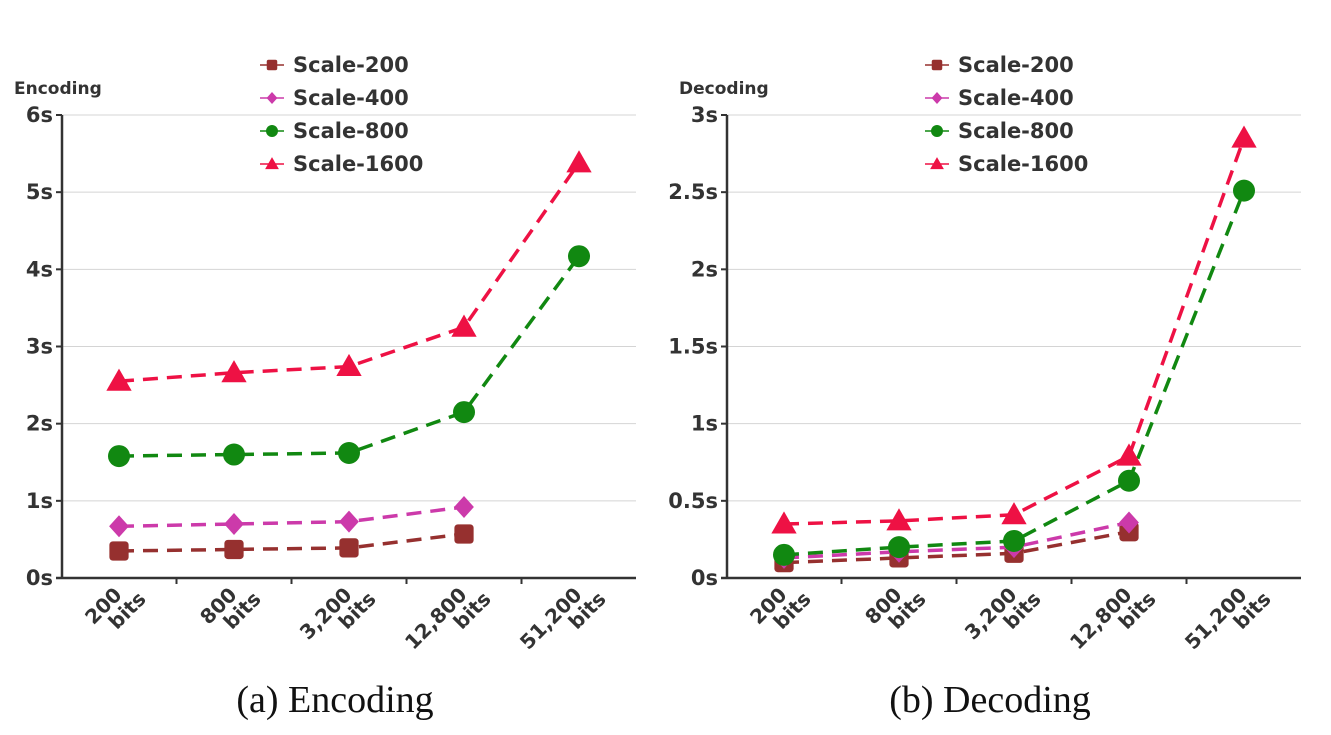 The width and height of the screenshot is (1331, 735). What do you see at coordinates (39, 269) in the screenshot?
I see `y-tick-label: 4s` at bounding box center [39, 269].